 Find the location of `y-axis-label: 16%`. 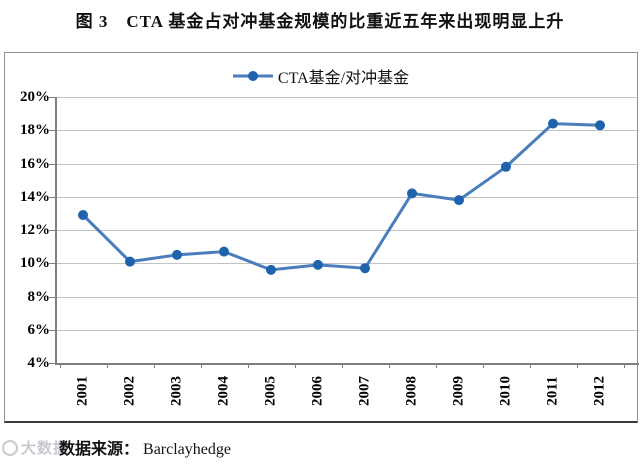

y-axis-label: 16% is located at coordinates (35, 163).